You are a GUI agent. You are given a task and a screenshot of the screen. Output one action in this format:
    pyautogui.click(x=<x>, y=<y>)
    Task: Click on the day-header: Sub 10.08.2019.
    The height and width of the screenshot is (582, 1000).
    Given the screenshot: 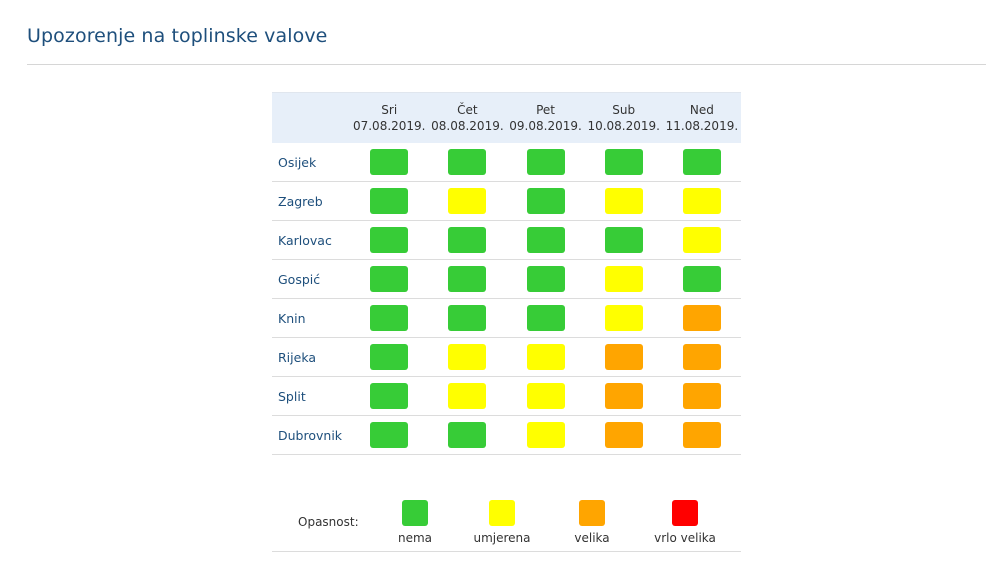 What is the action you would take?
    pyautogui.click(x=623, y=117)
    